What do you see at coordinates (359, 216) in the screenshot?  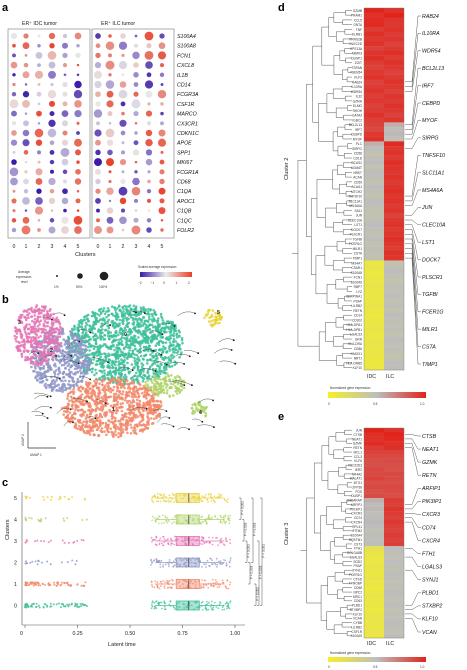 I see `heatmap-row-label: JUN` at bounding box center [359, 216].